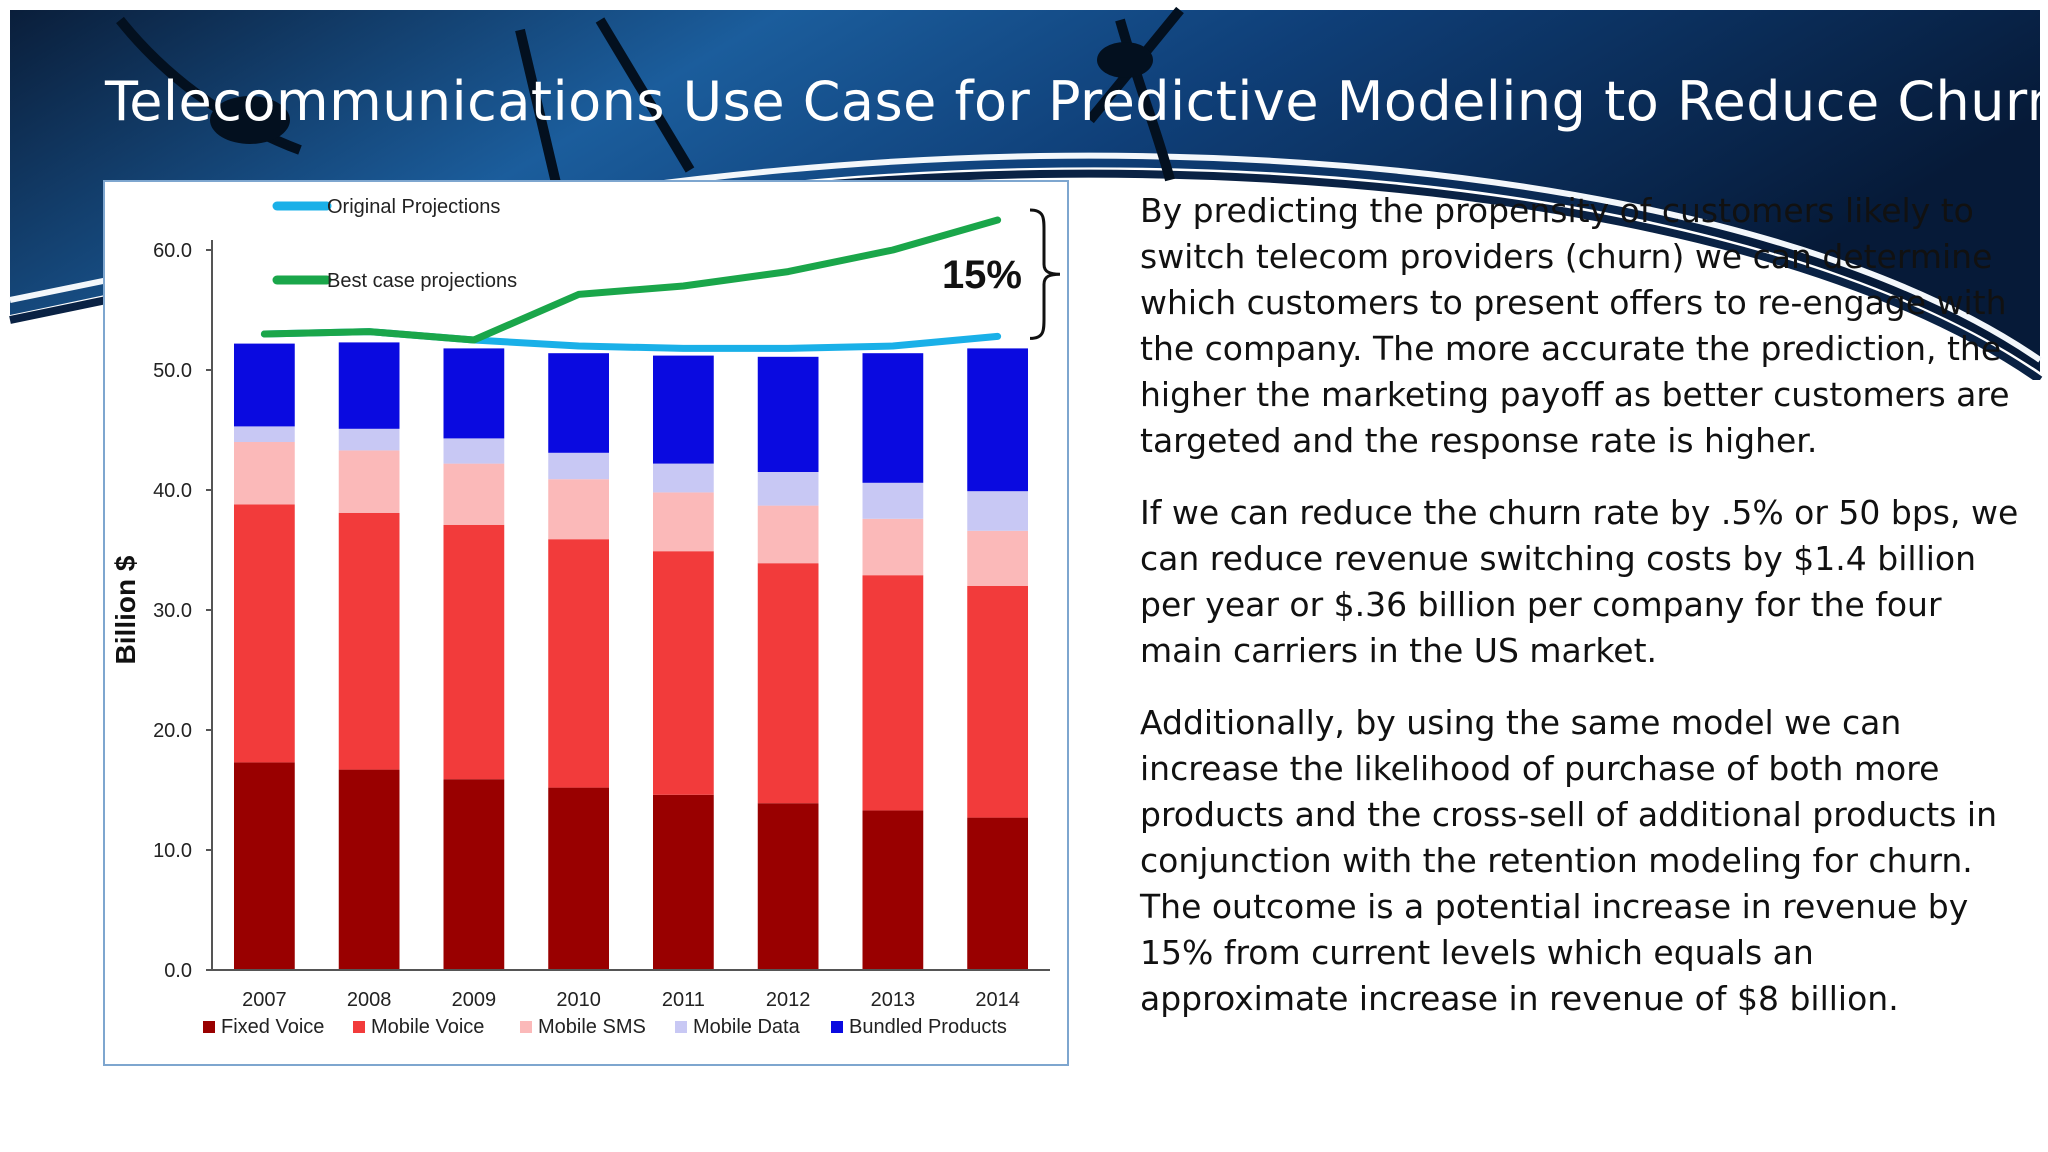 This screenshot has height=1152, width=2048. What do you see at coordinates (998, 702) in the screenshot?
I see `bar-mobile-voice-2014` at bounding box center [998, 702].